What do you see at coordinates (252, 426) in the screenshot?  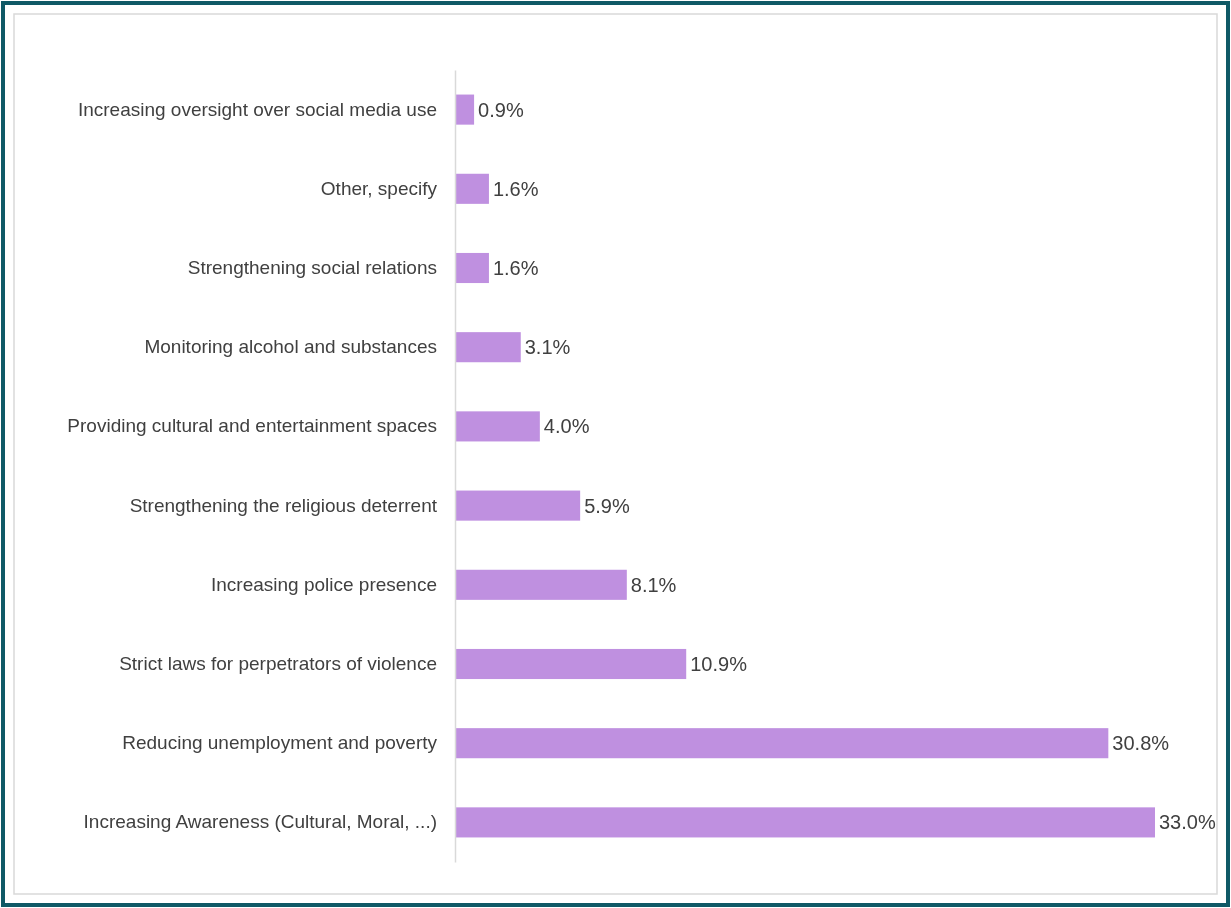 I see `y-tick-label: Providing cultural and entertainment spaces` at bounding box center [252, 426].